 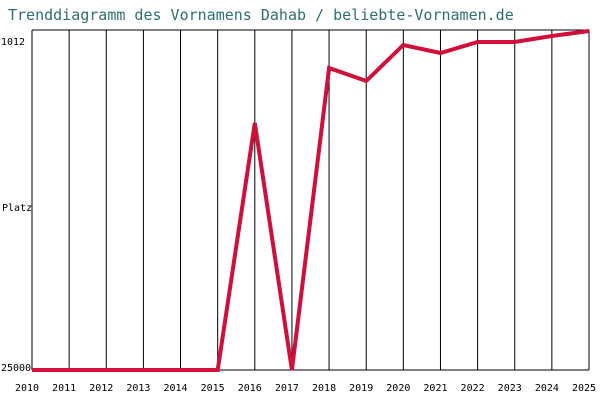 What do you see at coordinates (361, 388) in the screenshot?
I see `x-tick-label: 2019` at bounding box center [361, 388].